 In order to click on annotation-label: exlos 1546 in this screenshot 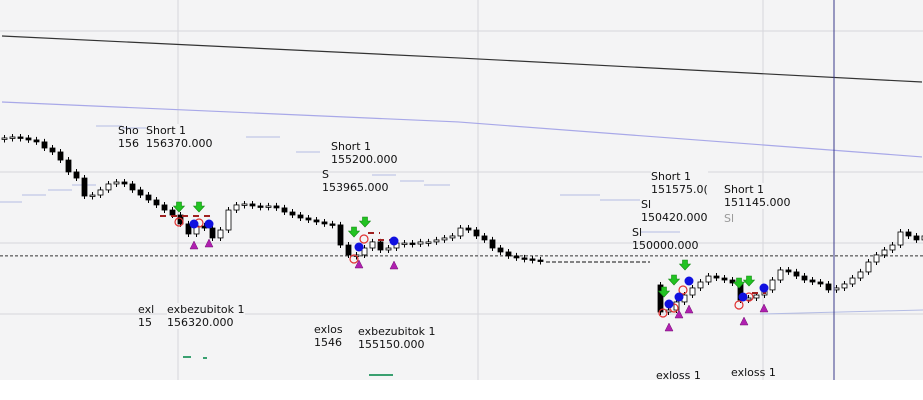, I will do `click(328, 336)`.